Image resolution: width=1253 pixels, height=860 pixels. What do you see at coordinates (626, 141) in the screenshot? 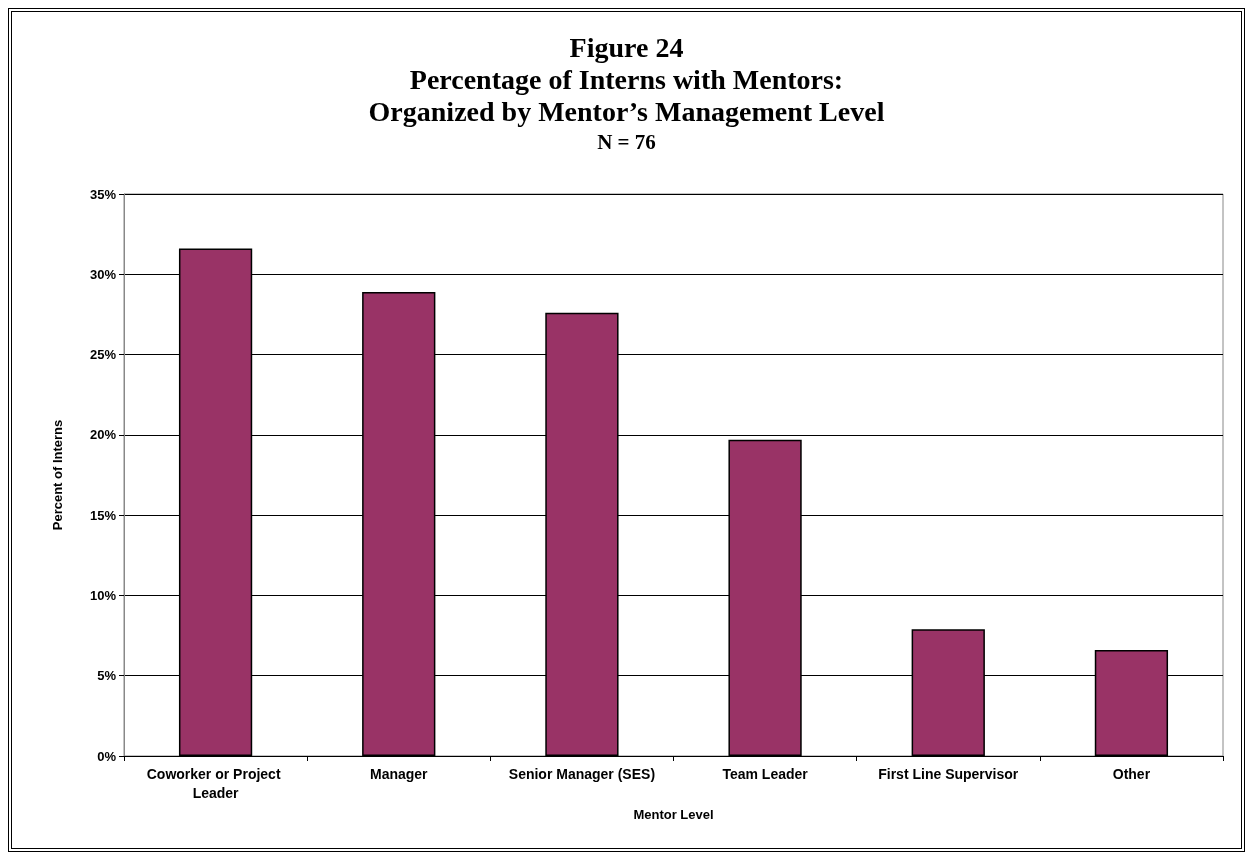
I see `chart-subtitle: N = 76` at bounding box center [626, 141].